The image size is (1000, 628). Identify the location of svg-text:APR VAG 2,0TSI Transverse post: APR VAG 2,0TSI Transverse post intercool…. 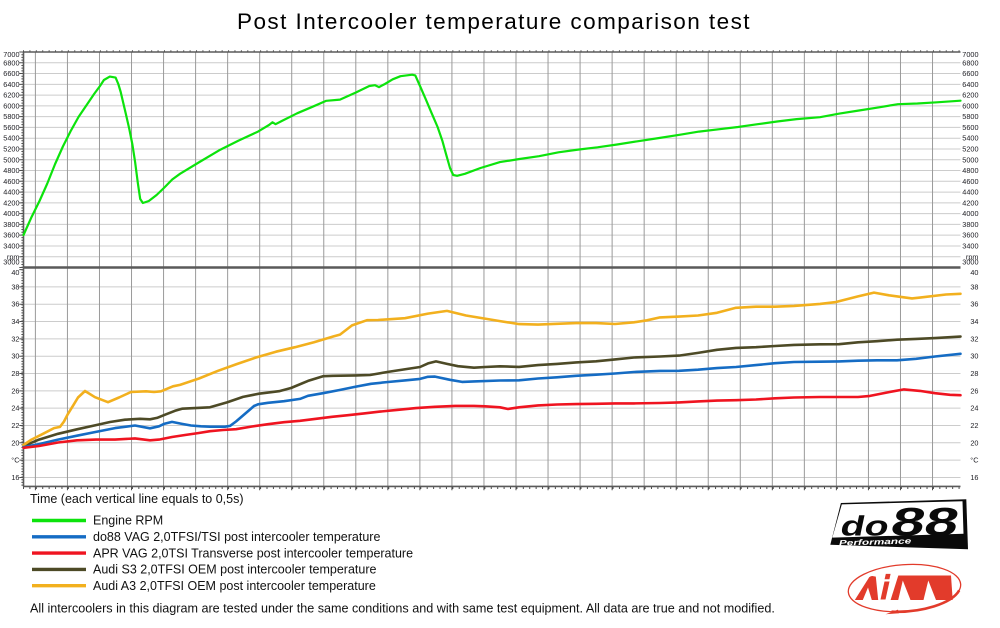
(253, 553).